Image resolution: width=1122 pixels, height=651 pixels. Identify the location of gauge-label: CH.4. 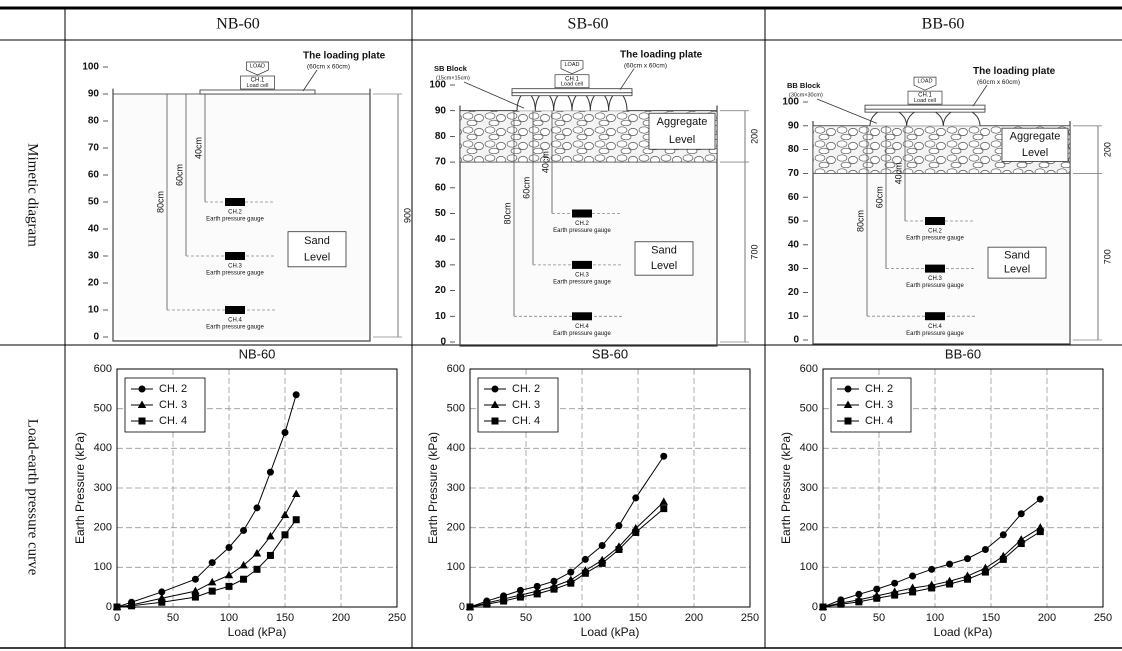
(935, 327).